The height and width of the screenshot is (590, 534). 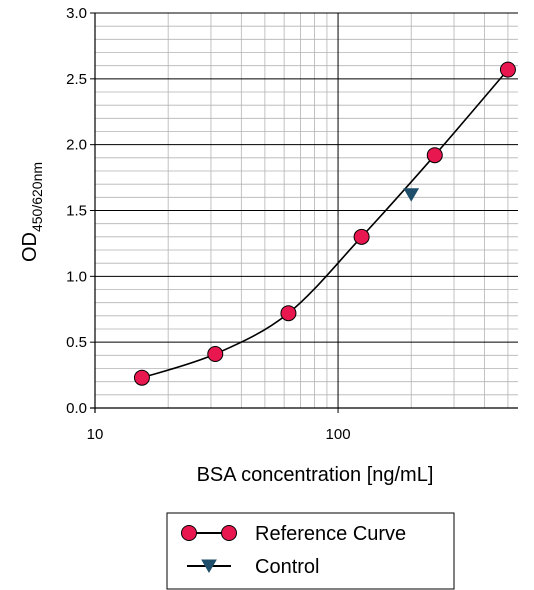 I want to click on y-tick-label: 1.0, so click(x=76, y=276).